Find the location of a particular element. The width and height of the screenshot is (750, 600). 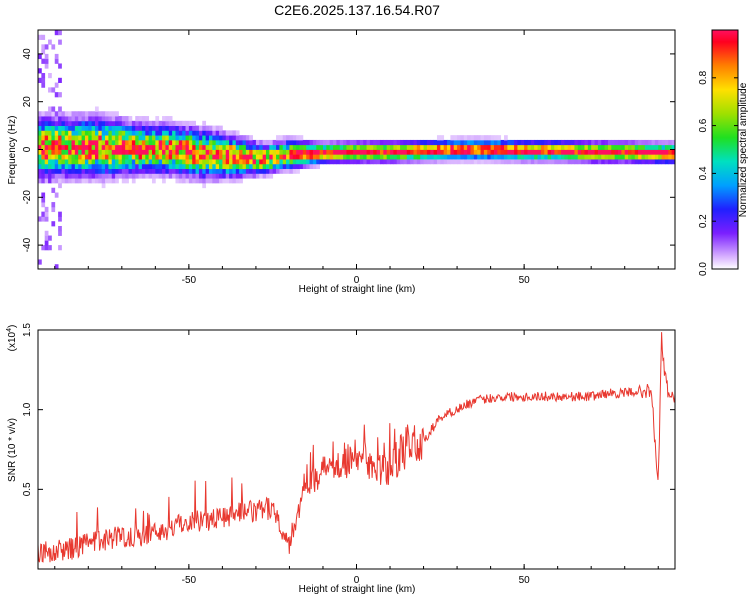

colorbar-tick-label: 0.0 is located at coordinates (703, 269).